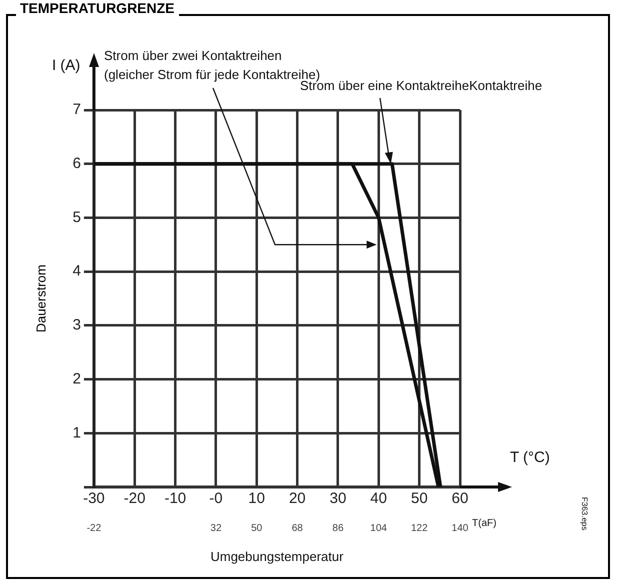 The height and width of the screenshot is (585, 620). Describe the element at coordinates (338, 528) in the screenshot. I see `x2-tick-label: 86` at that location.